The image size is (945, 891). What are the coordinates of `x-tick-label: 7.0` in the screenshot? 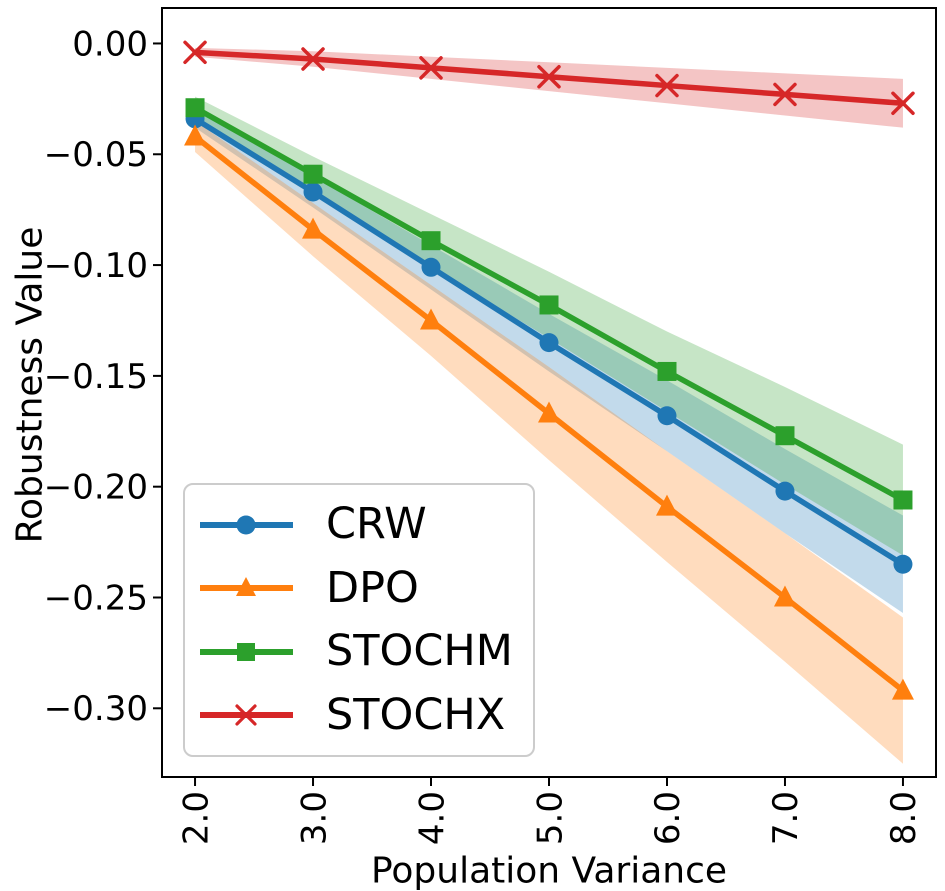 It's located at (786, 818).